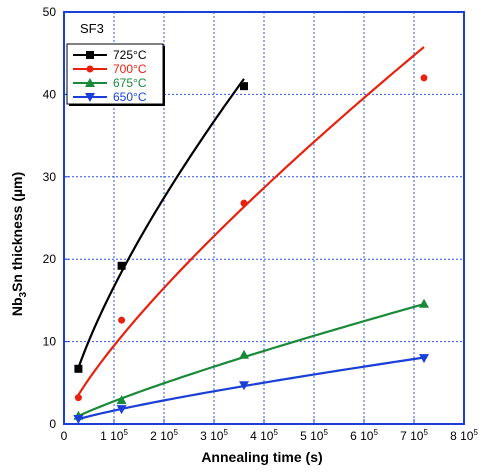 The image size is (481, 473). I want to click on x-axis-title: Annealing time (s), so click(261, 457).